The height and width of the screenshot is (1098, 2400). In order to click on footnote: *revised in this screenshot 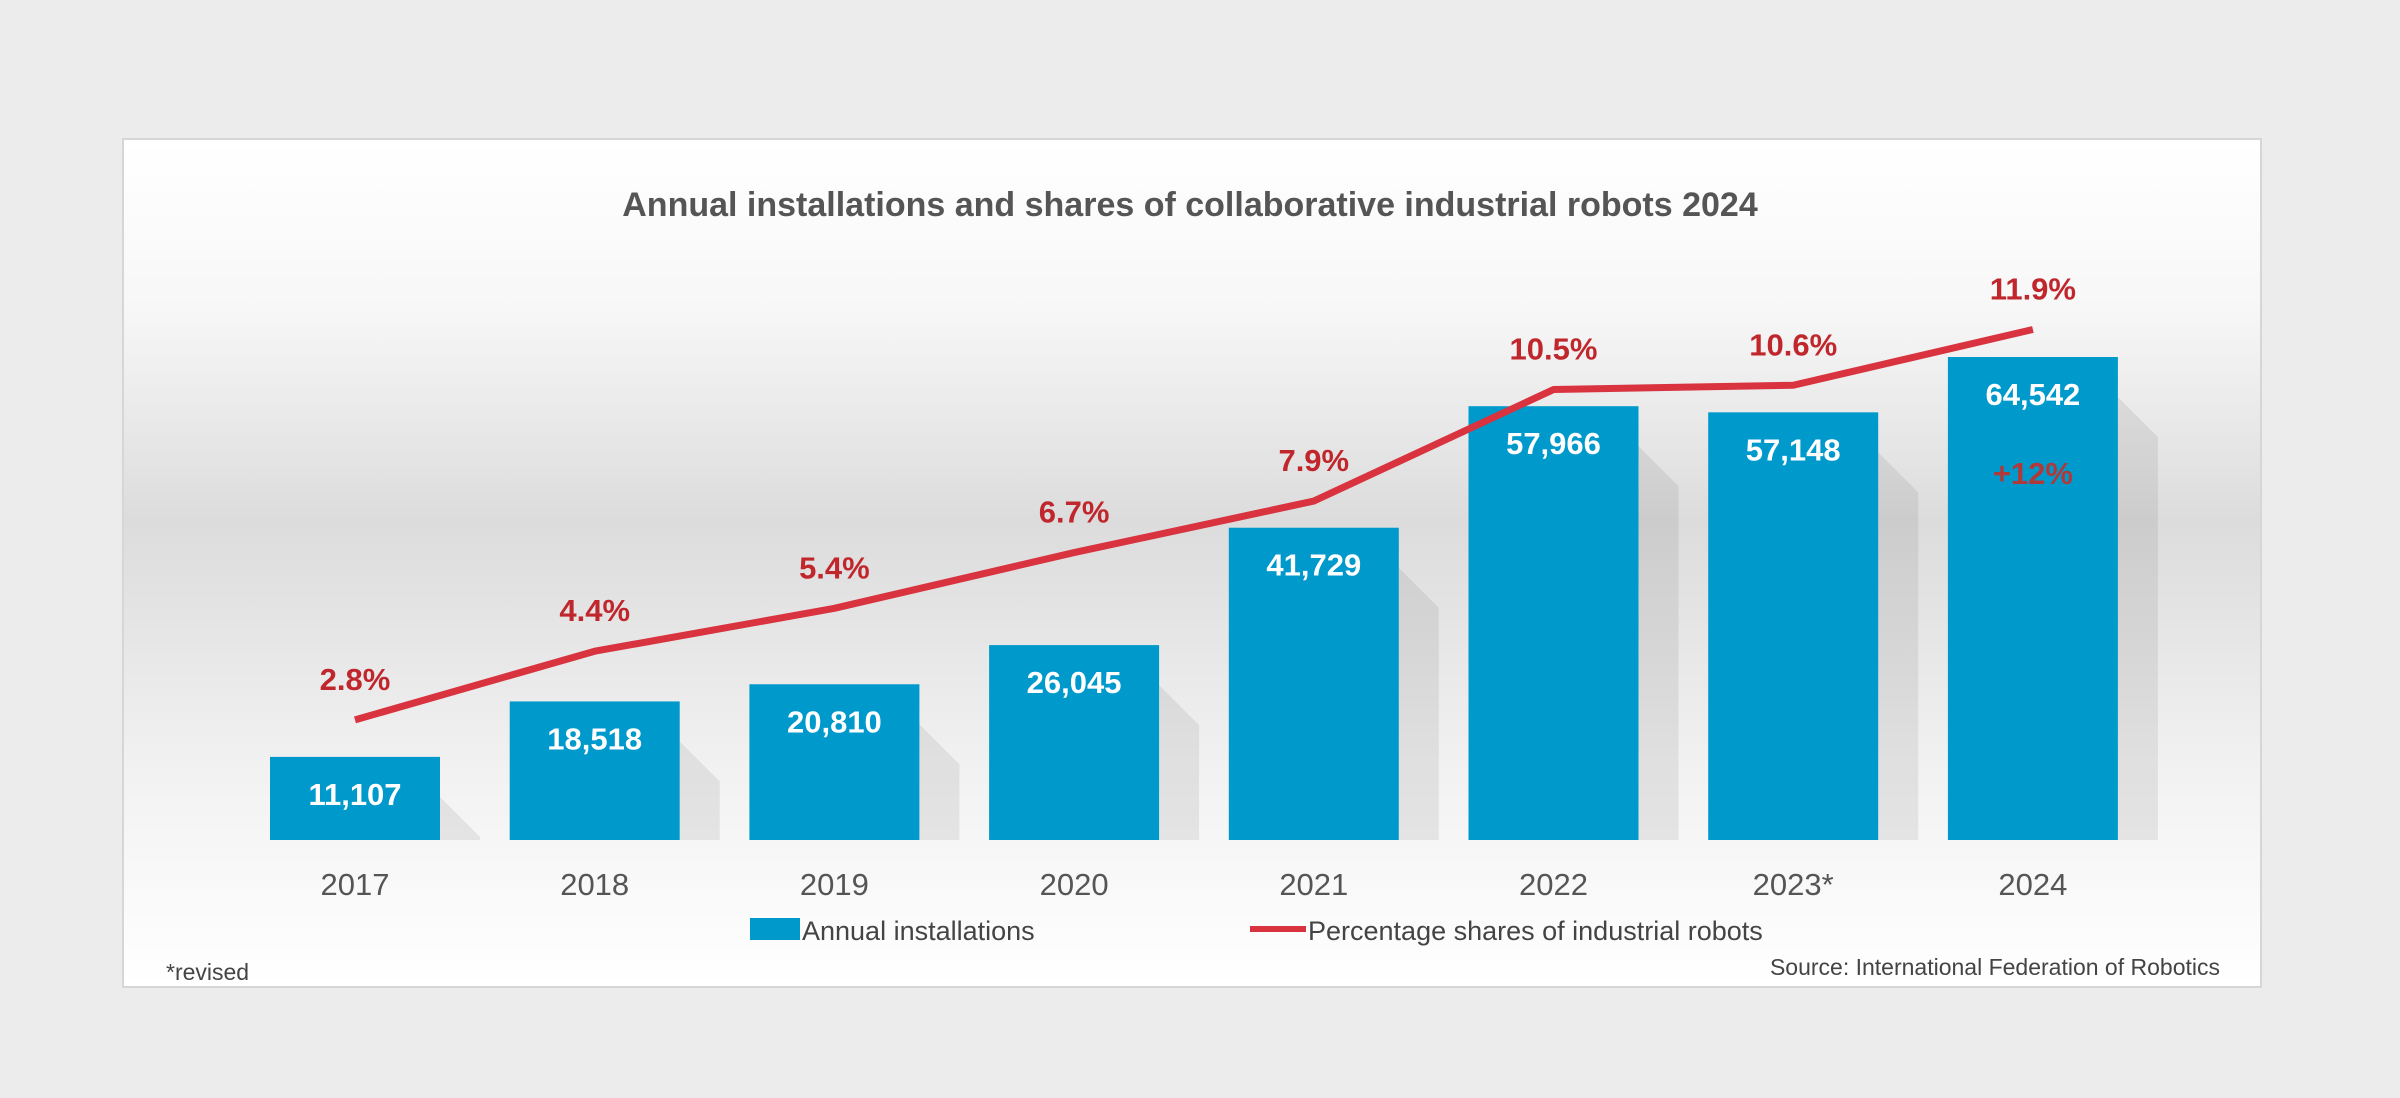, I will do `click(207, 972)`.